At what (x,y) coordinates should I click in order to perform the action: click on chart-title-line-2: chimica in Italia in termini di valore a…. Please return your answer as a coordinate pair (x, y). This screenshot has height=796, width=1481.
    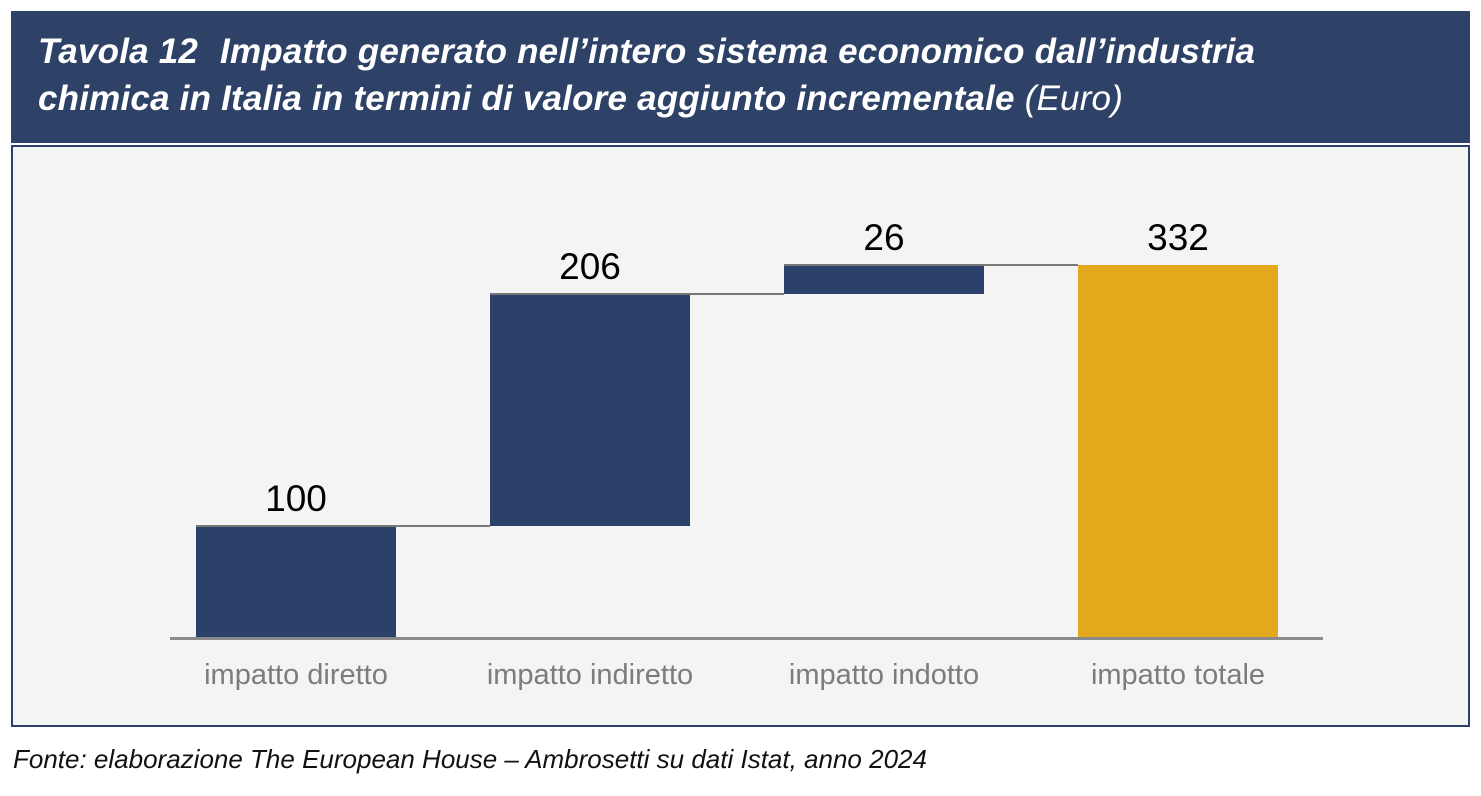
    Looking at the image, I should click on (744, 98).